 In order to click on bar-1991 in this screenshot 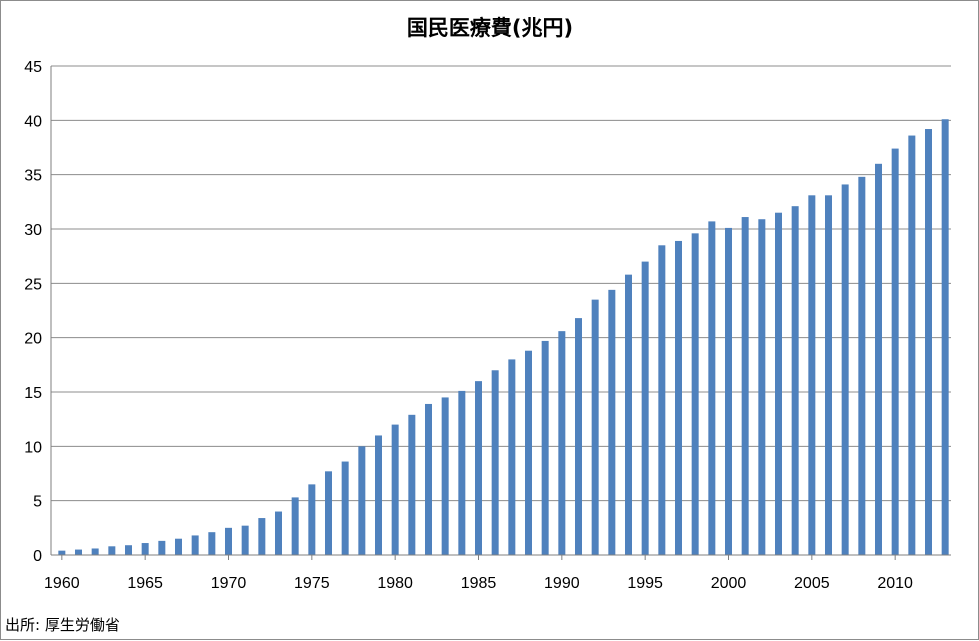, I will do `click(578, 436)`.